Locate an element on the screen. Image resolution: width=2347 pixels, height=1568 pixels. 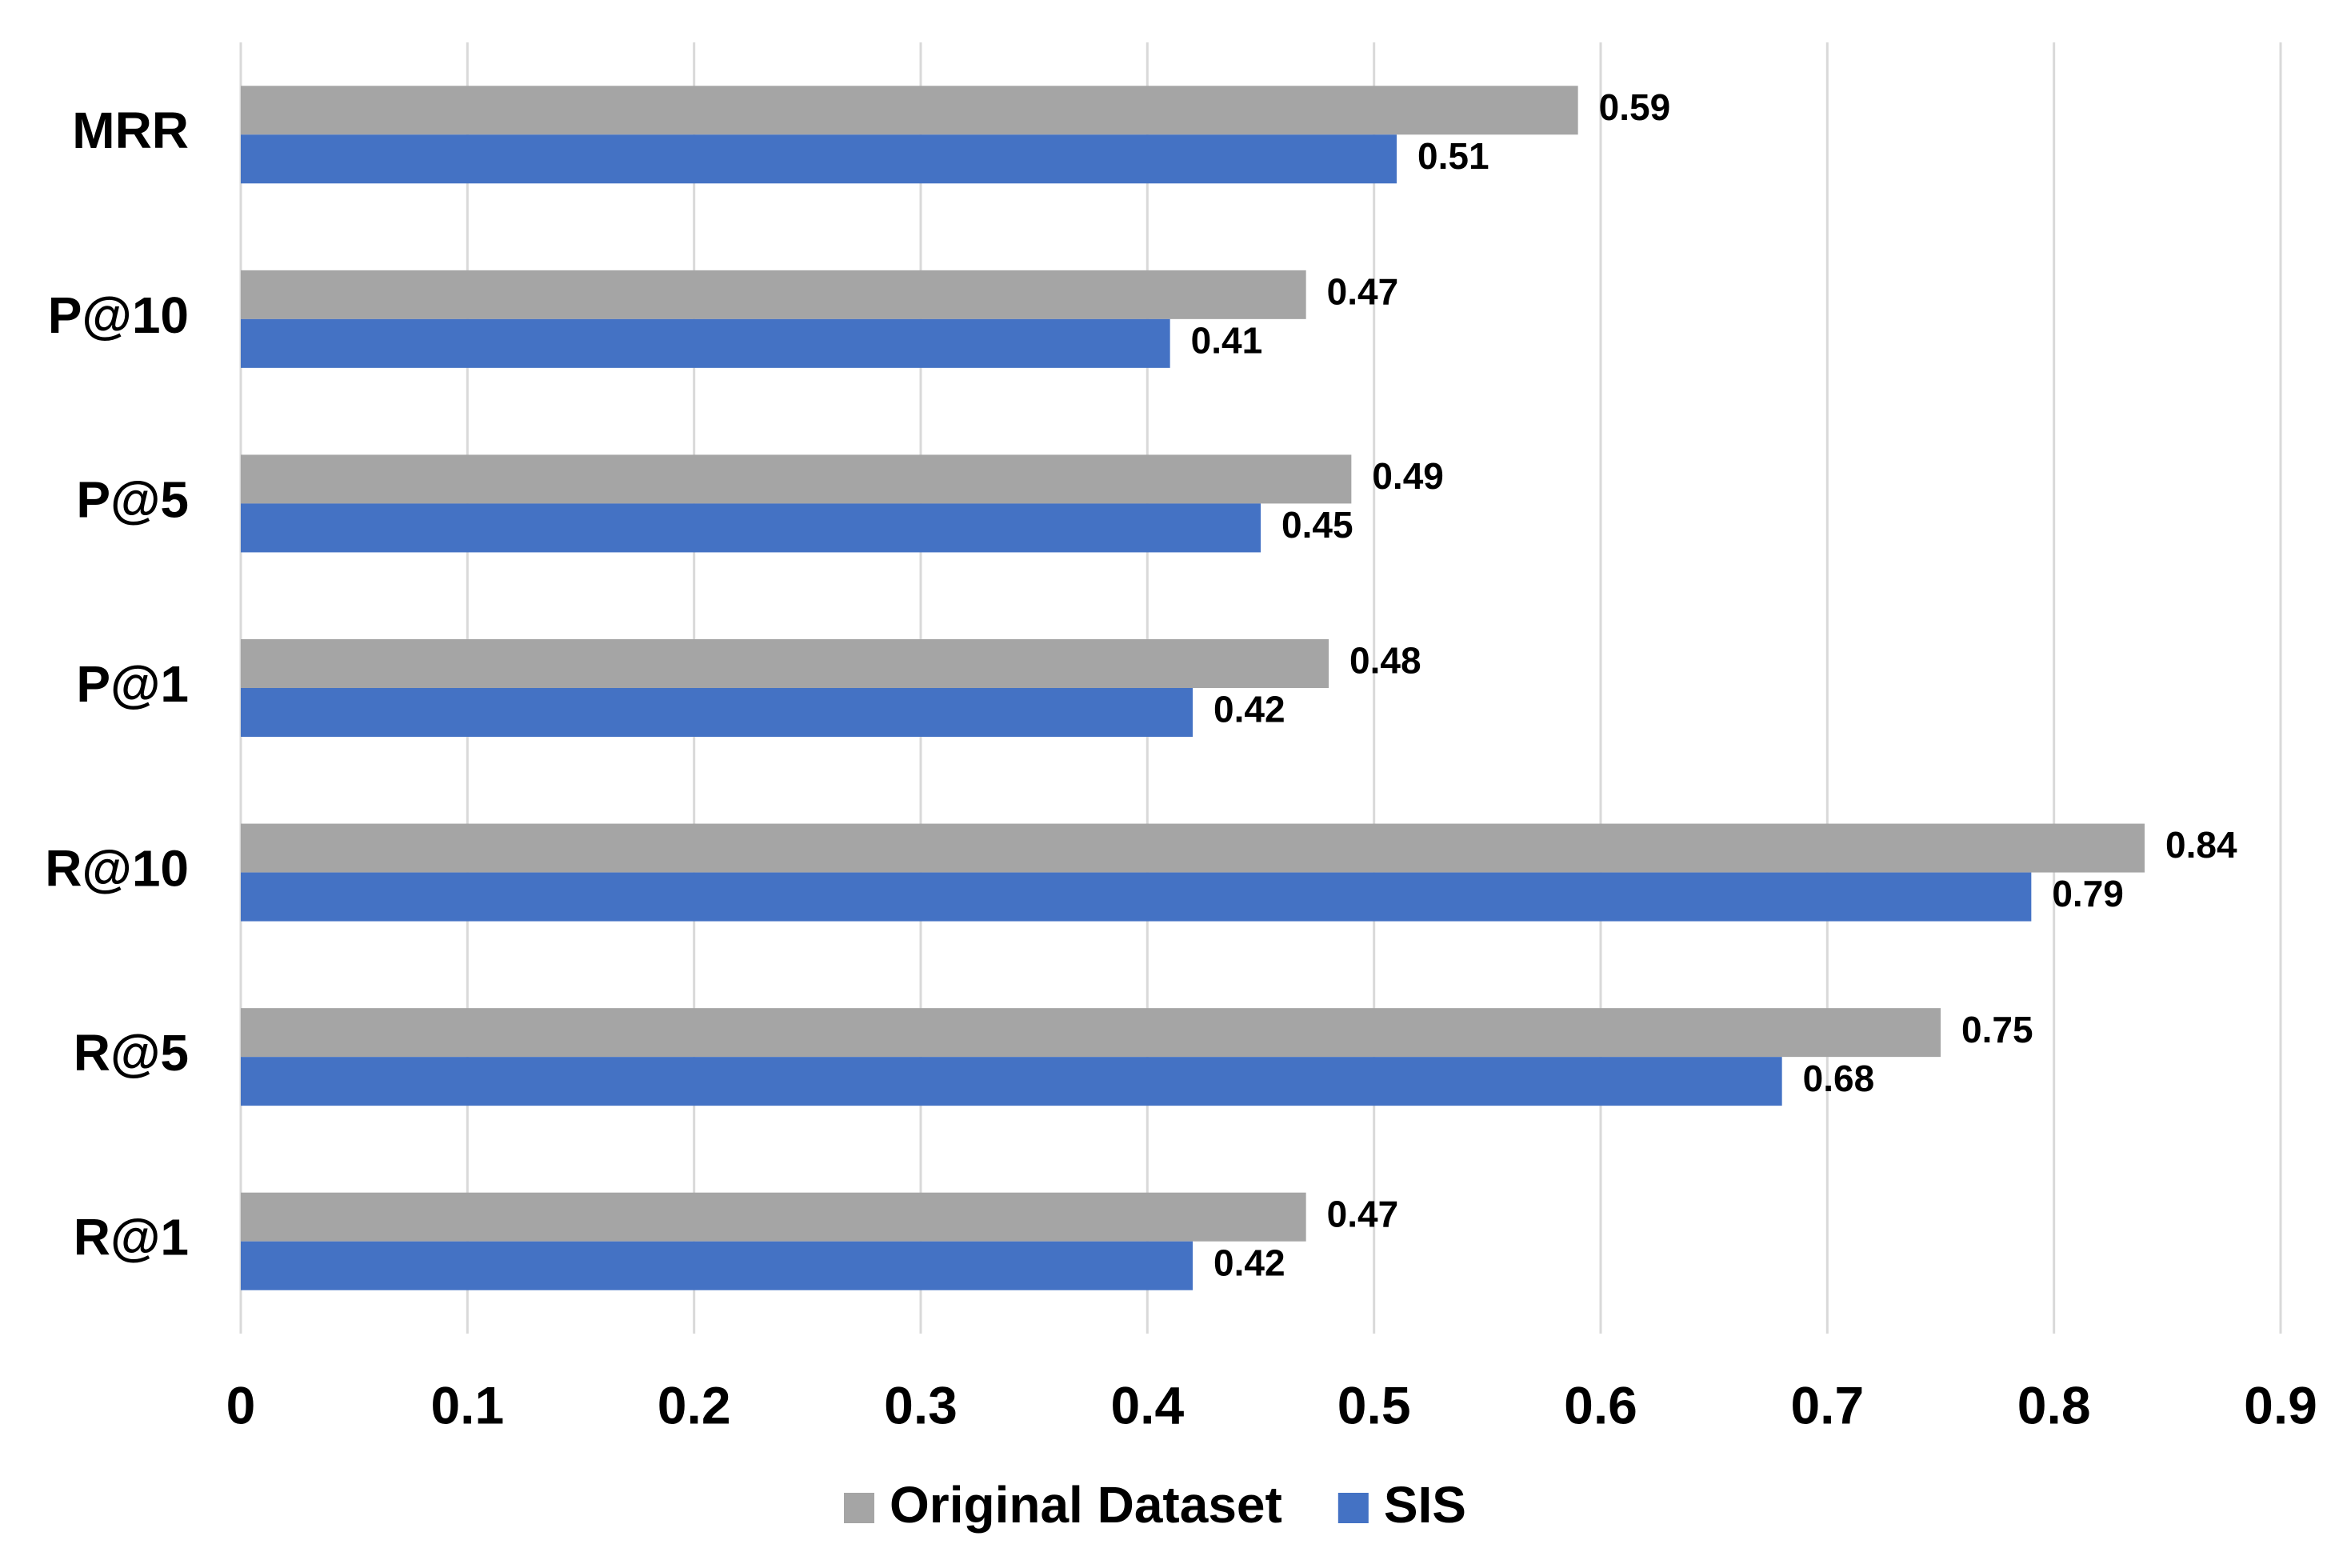
value-label: 0.59 is located at coordinates (1635, 107).